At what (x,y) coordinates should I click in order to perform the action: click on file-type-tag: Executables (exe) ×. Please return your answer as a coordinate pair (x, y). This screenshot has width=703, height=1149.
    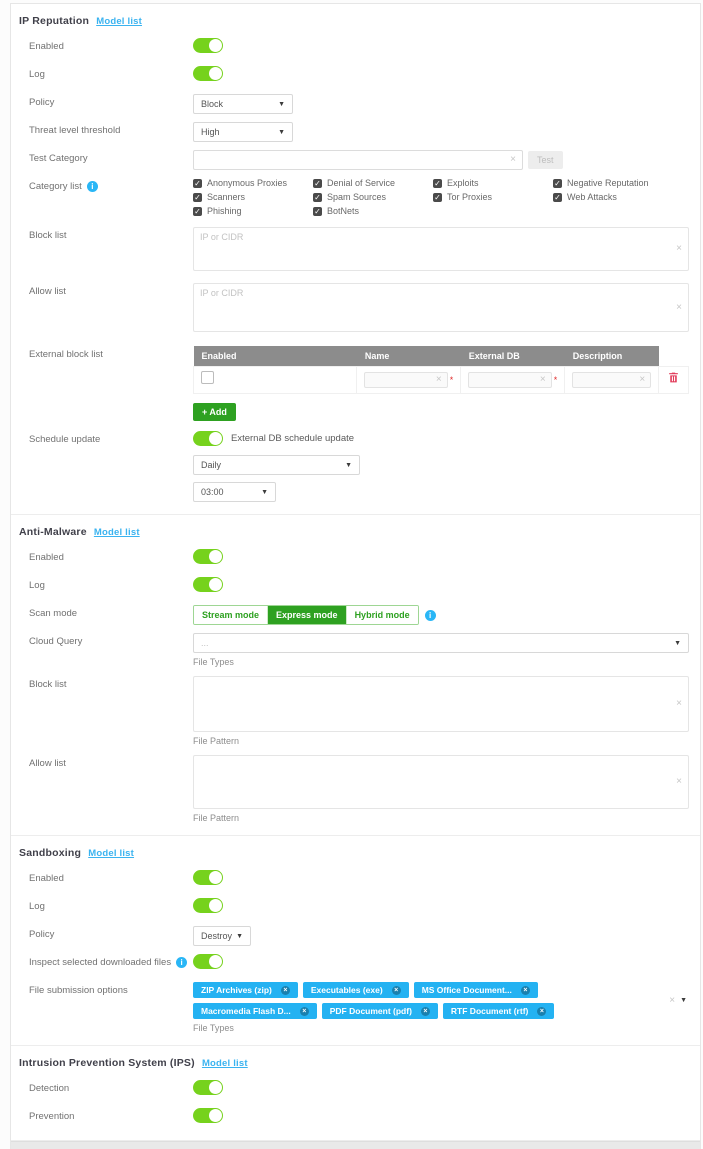
    Looking at the image, I should click on (355, 990).